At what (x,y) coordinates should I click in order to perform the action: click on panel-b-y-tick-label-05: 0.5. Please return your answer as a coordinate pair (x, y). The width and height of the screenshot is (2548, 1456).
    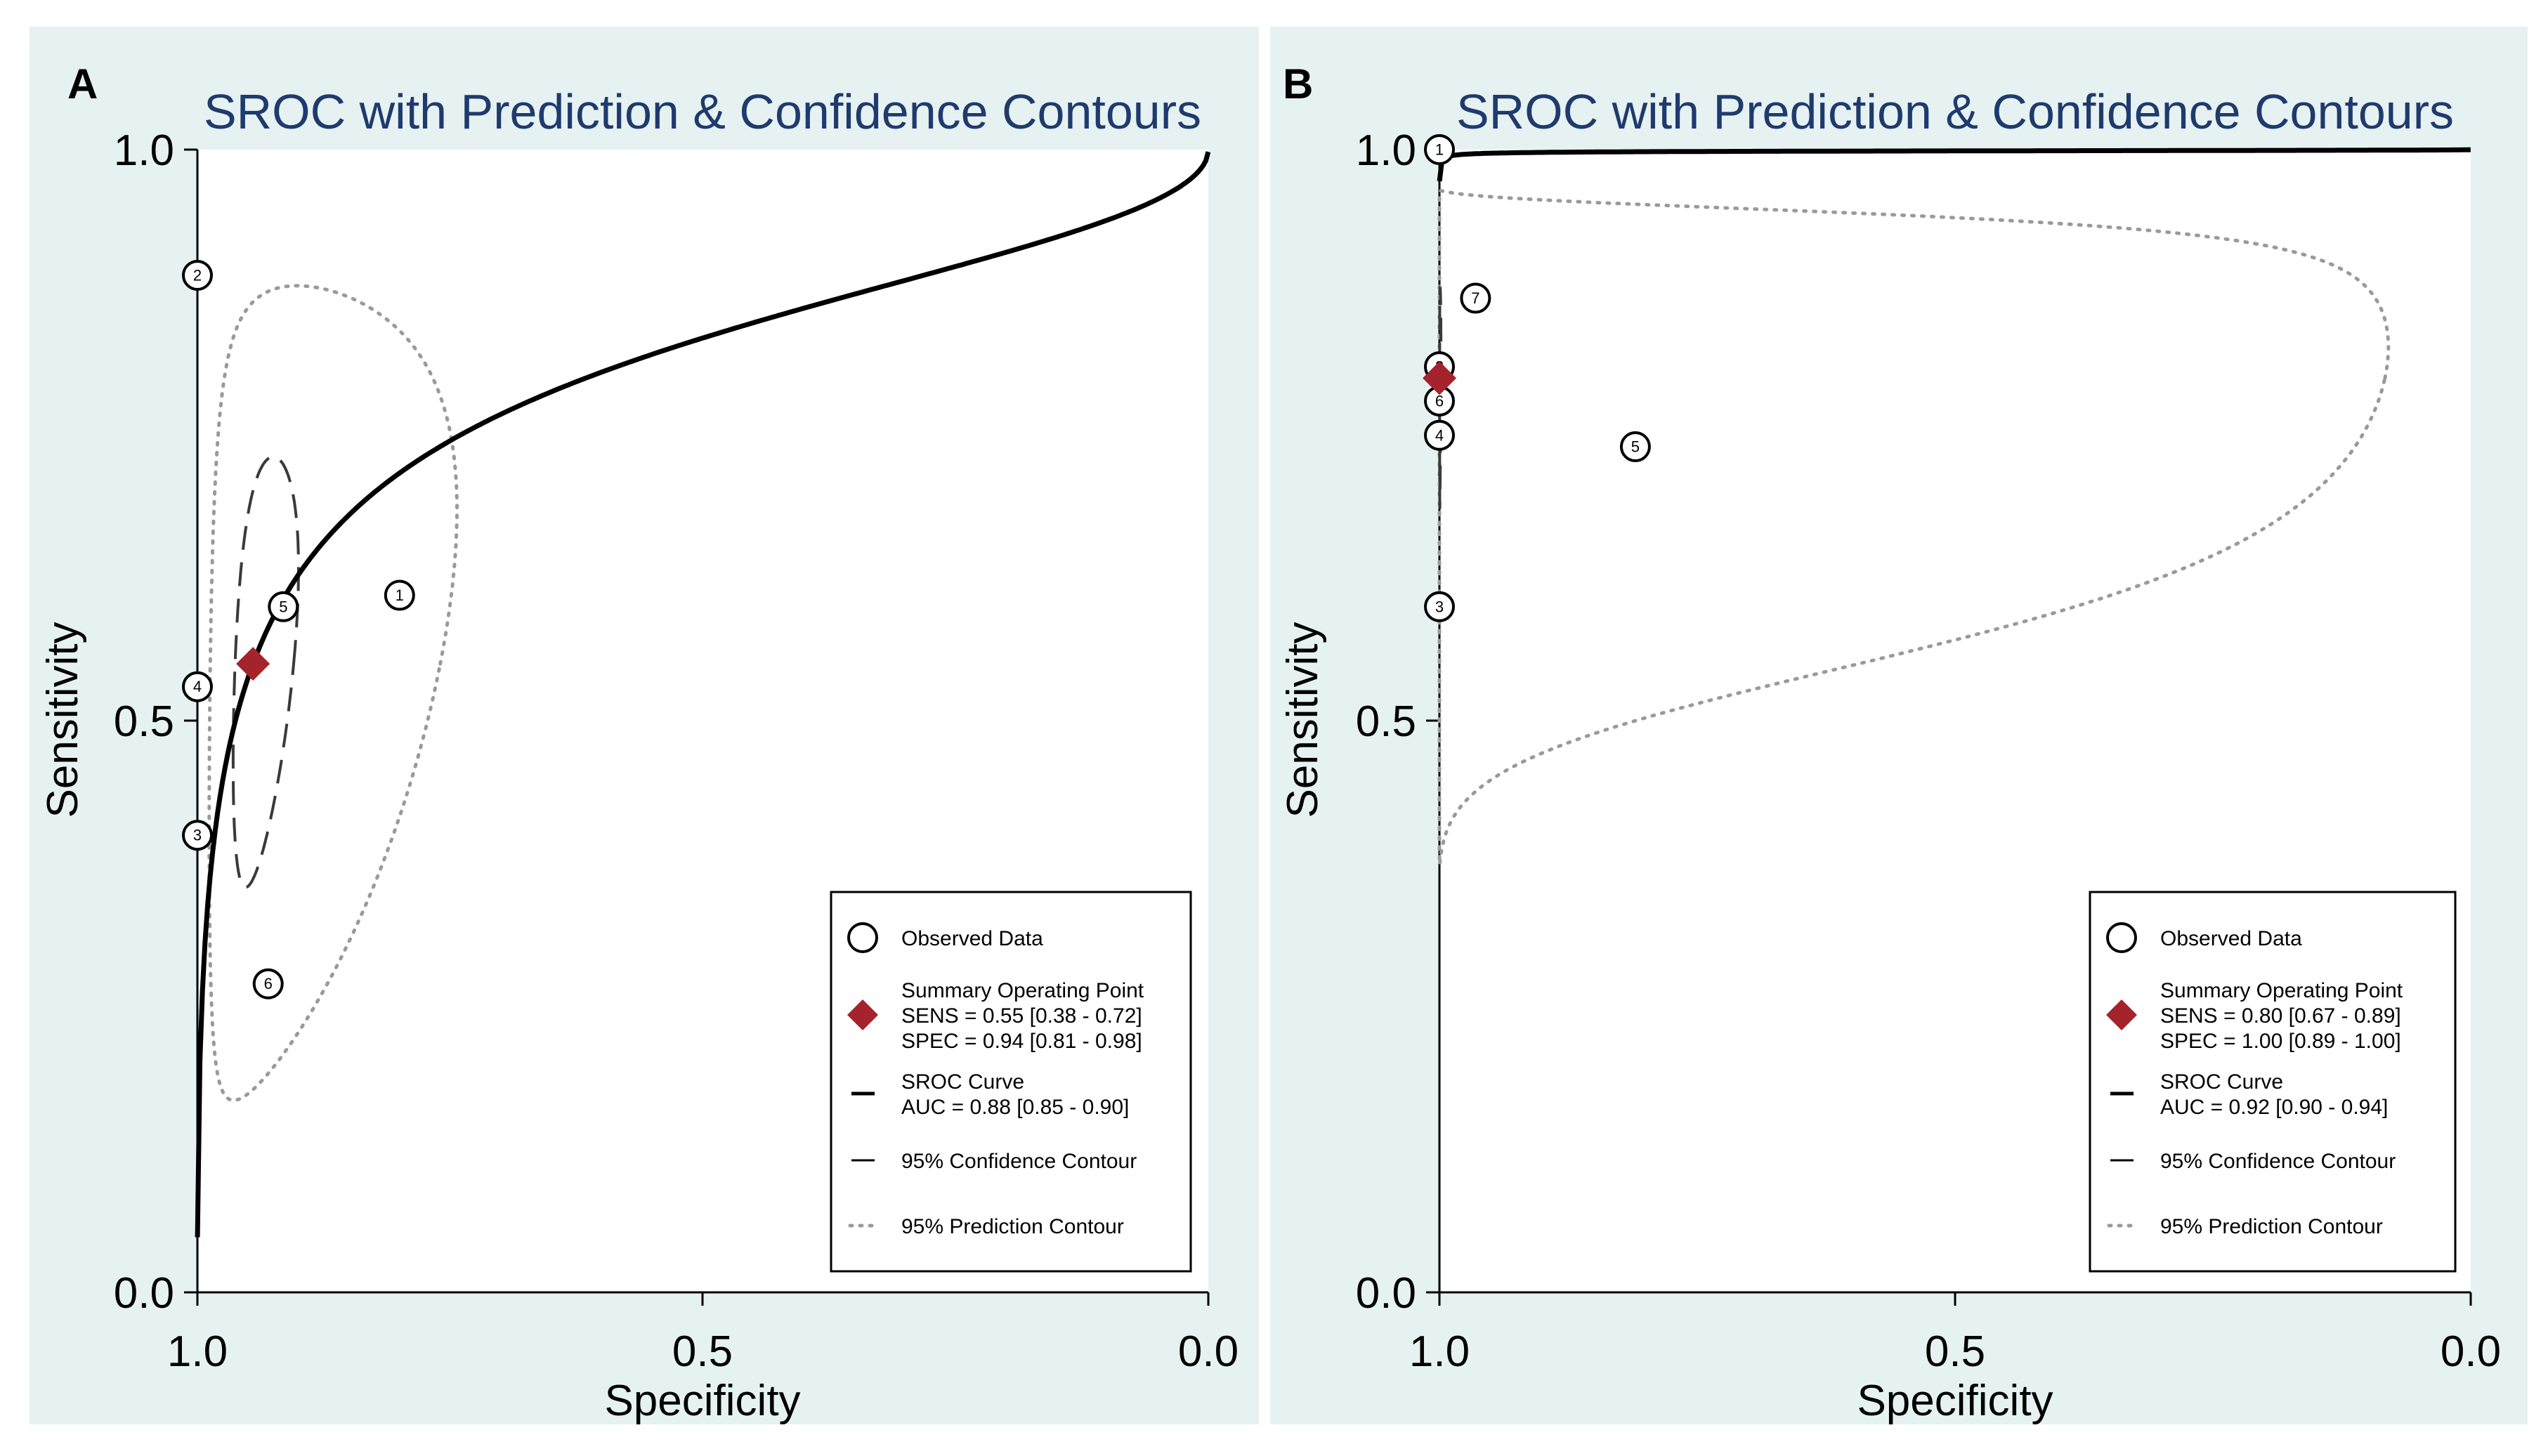
    Looking at the image, I should click on (1386, 722).